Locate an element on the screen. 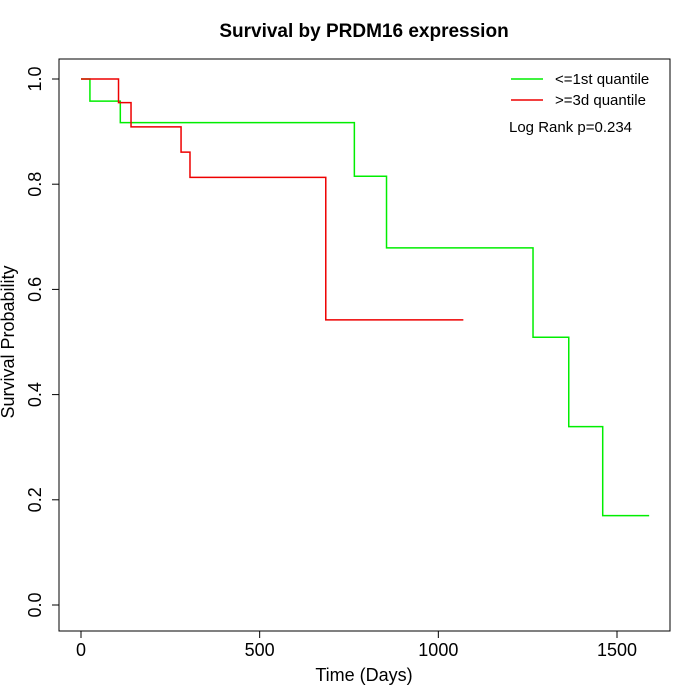 The image size is (700, 700). y-tick-label-5: 1.0 is located at coordinates (35, 78).